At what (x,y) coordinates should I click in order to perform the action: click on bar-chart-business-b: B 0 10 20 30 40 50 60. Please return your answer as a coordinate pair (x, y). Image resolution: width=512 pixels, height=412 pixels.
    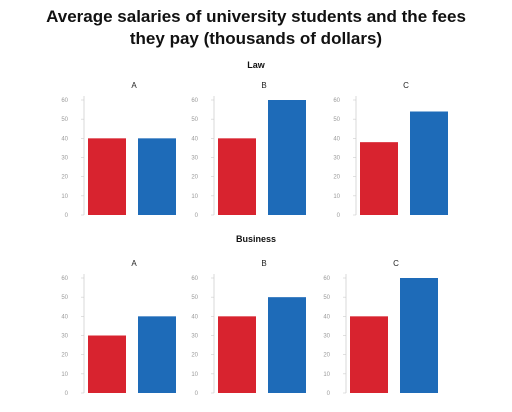
    Looking at the image, I should click on (248, 328).